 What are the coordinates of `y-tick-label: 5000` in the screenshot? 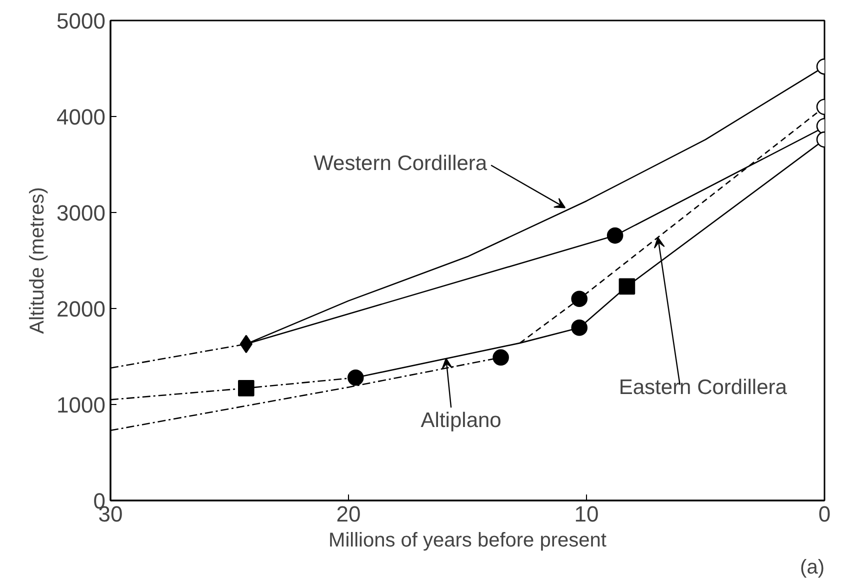 It's located at (81, 21).